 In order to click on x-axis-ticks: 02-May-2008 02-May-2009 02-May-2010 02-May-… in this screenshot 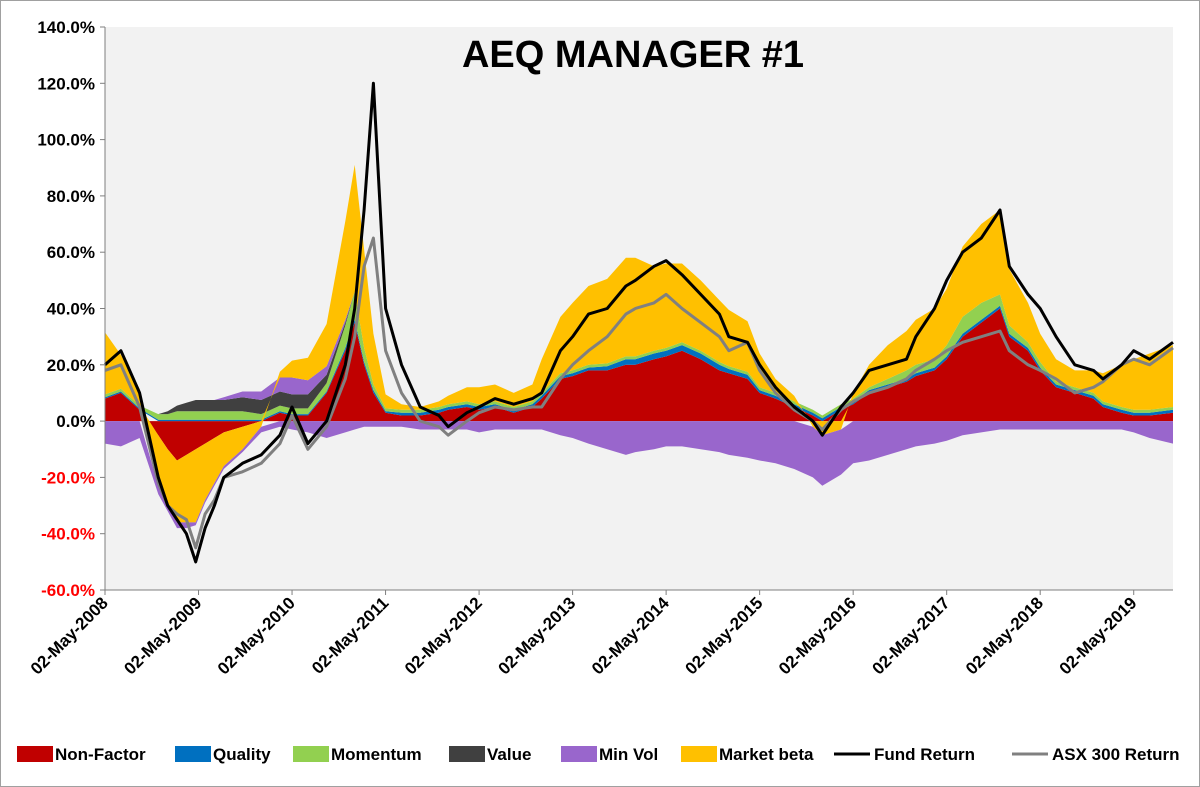, I will do `click(584, 634)`.